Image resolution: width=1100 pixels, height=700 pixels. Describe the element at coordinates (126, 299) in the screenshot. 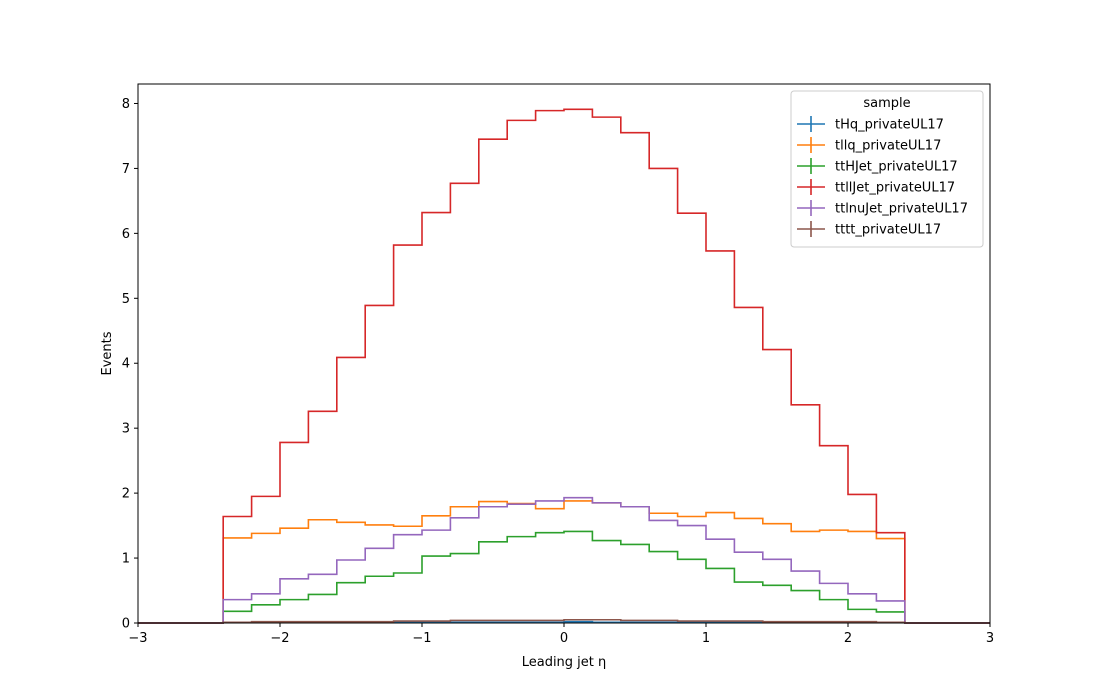

I see `y-tick-label: 5` at that location.